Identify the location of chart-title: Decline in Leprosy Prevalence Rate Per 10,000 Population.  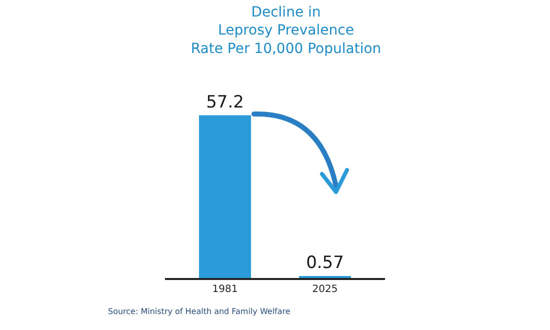
(286, 30).